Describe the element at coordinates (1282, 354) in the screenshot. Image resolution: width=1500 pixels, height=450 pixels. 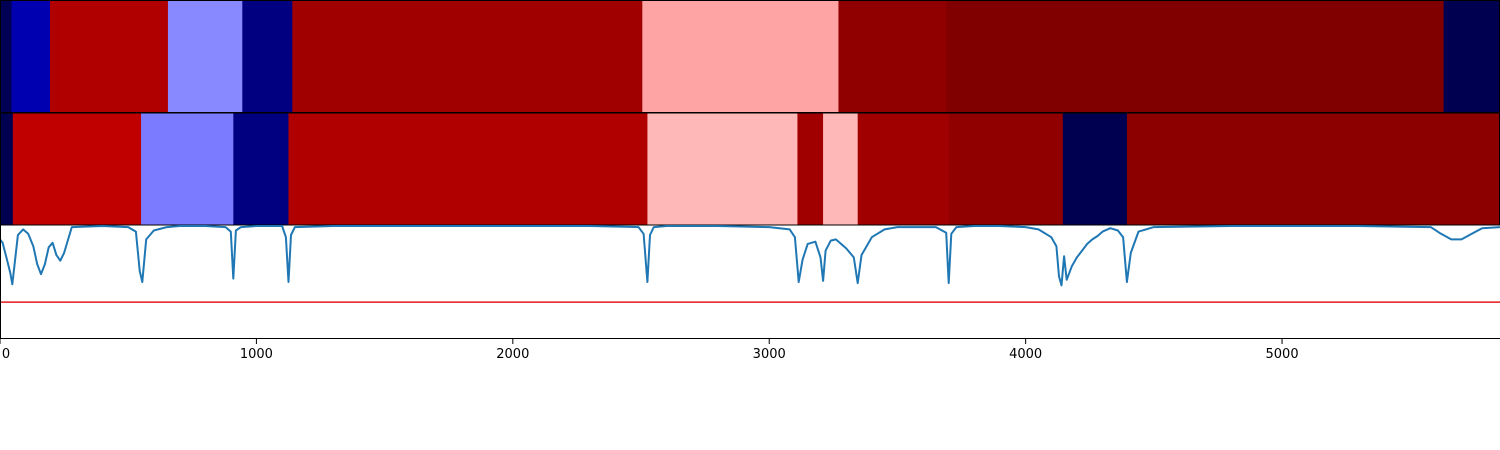
I see `x-tick-label-5000: 5000` at that location.